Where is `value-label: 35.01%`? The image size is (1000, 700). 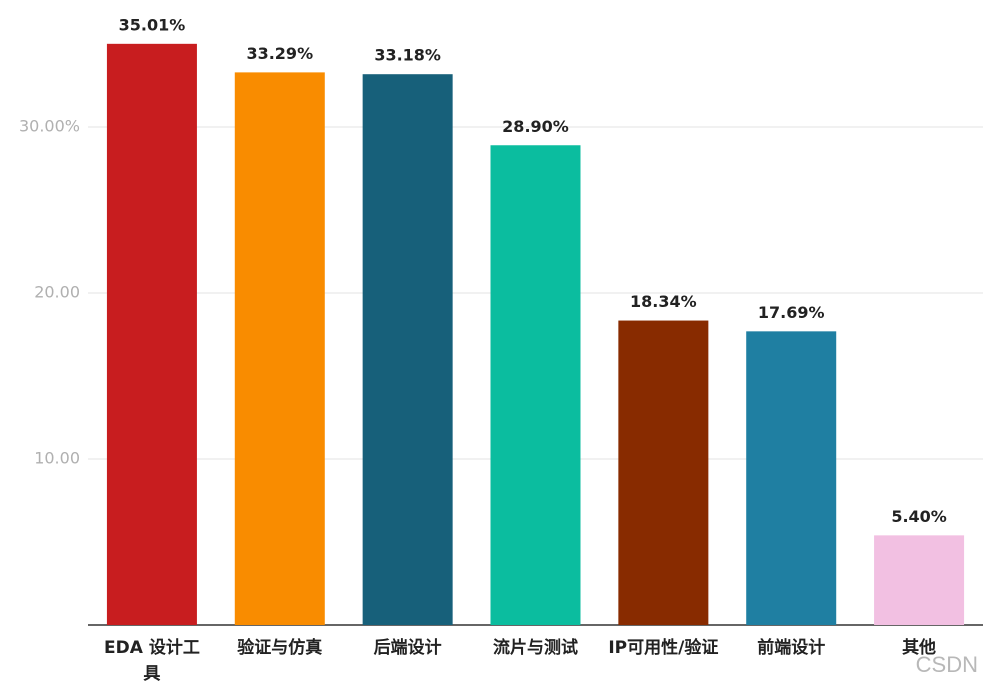
value-label: 35.01% is located at coordinates (152, 24).